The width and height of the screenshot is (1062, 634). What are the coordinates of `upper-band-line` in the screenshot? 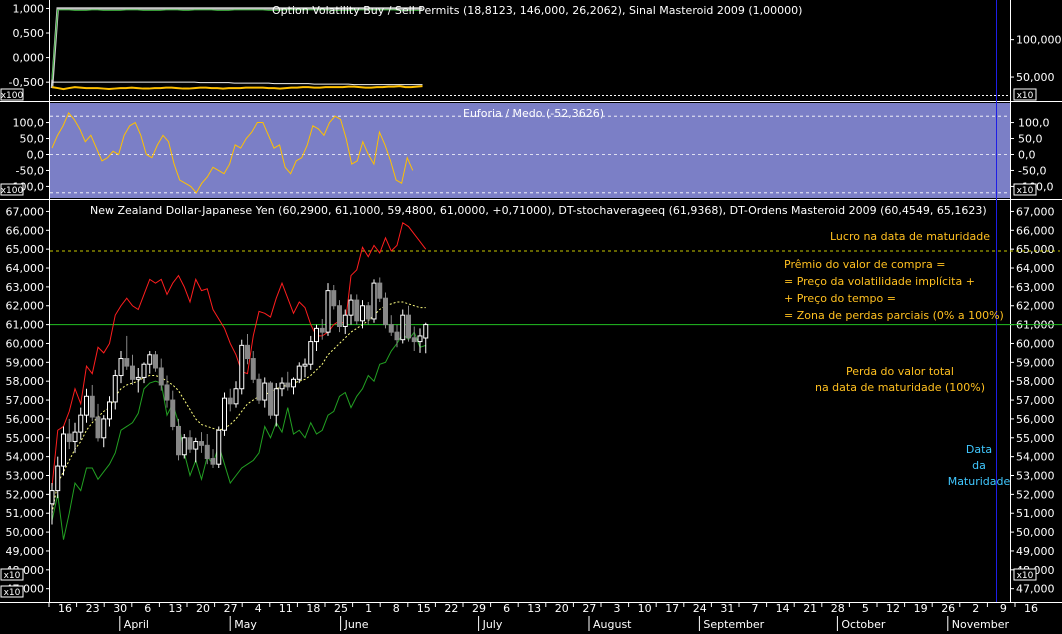 It's located at (239, 354).